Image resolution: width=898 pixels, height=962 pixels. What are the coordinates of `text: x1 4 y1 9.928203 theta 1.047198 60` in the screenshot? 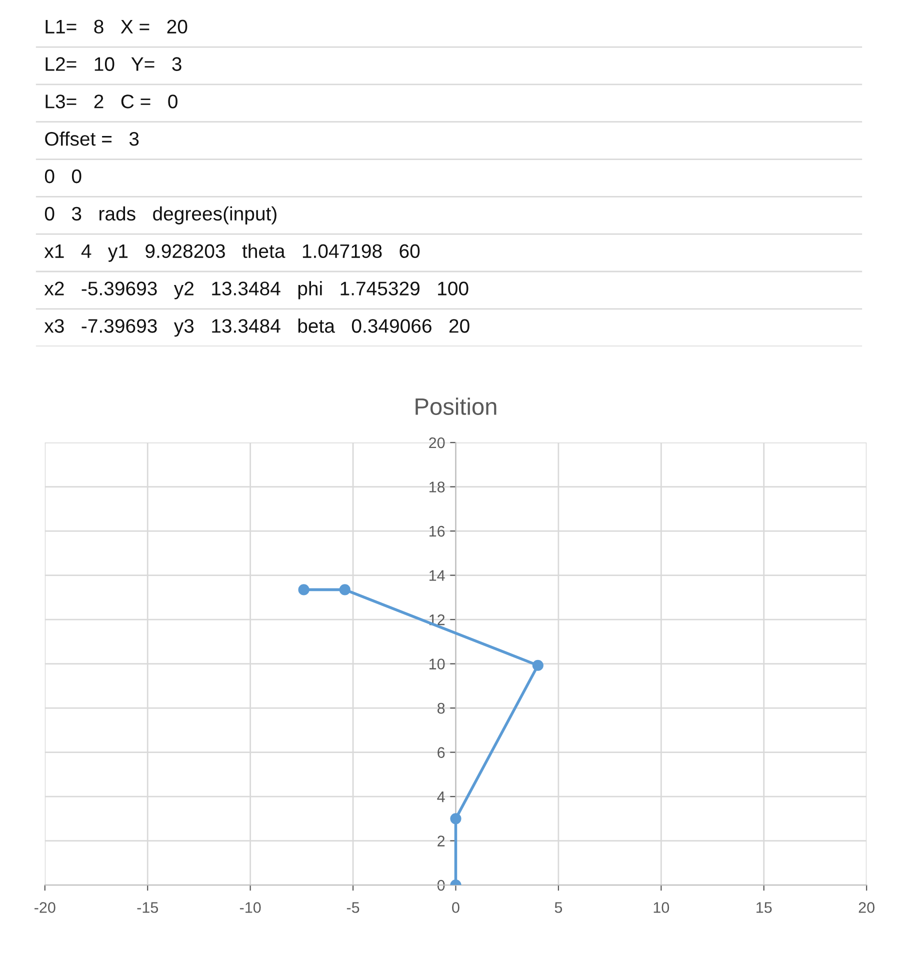 It's located at (232, 253).